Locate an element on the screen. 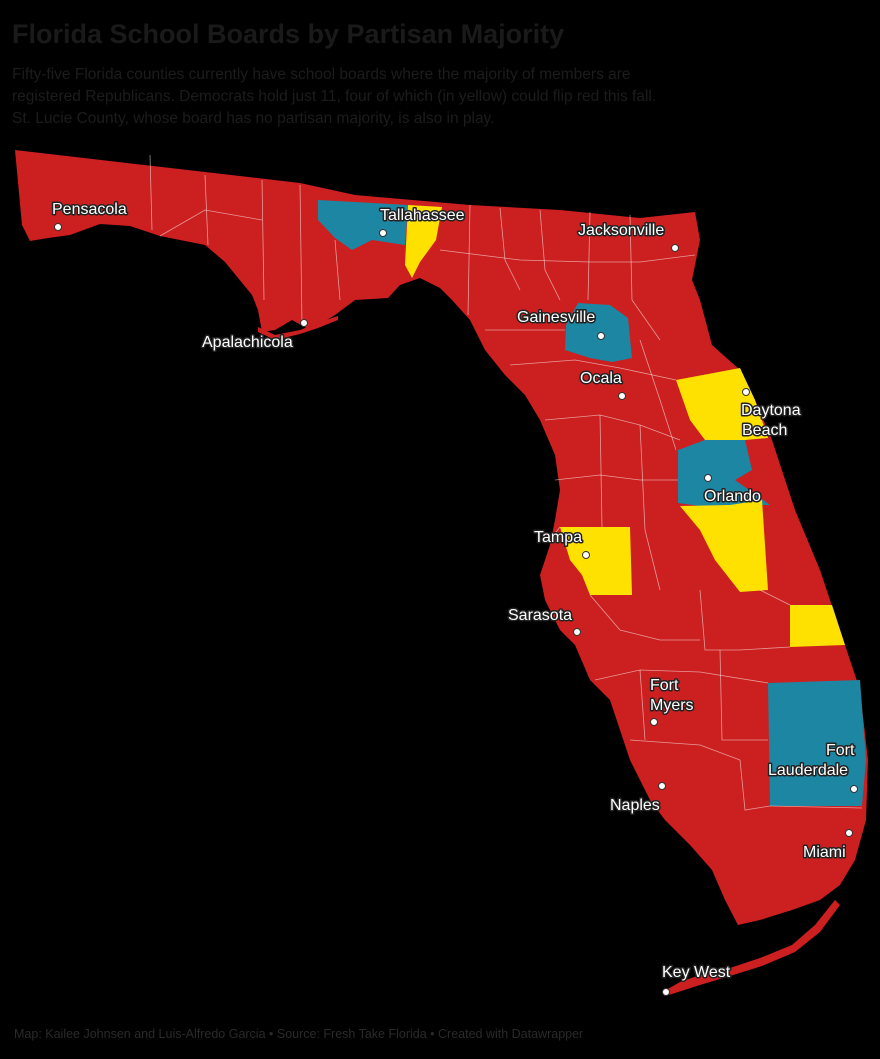  city-pensacola: Pensacola is located at coordinates (89, 215).